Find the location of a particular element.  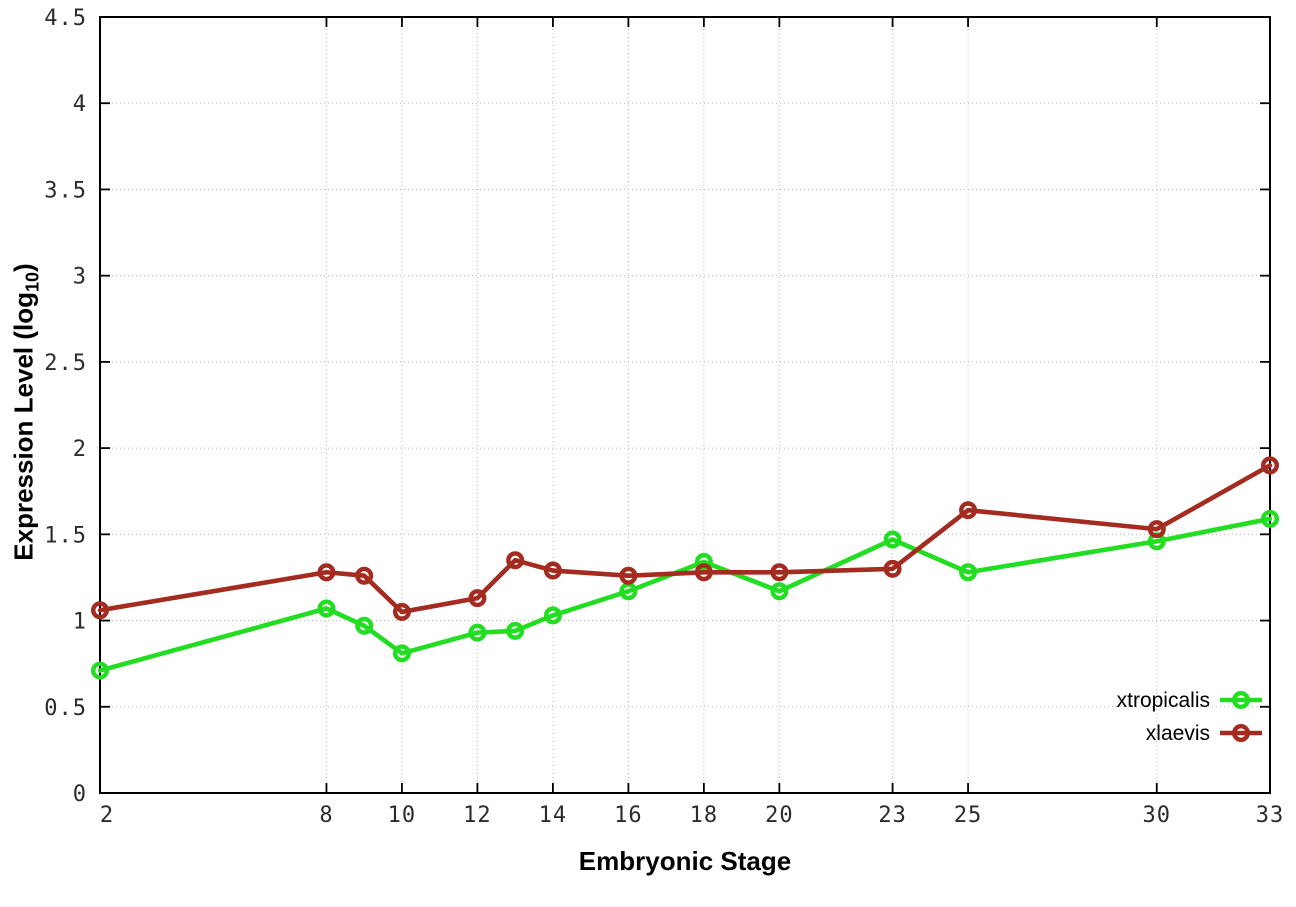

y-tick-label: 1 is located at coordinates (80, 622).